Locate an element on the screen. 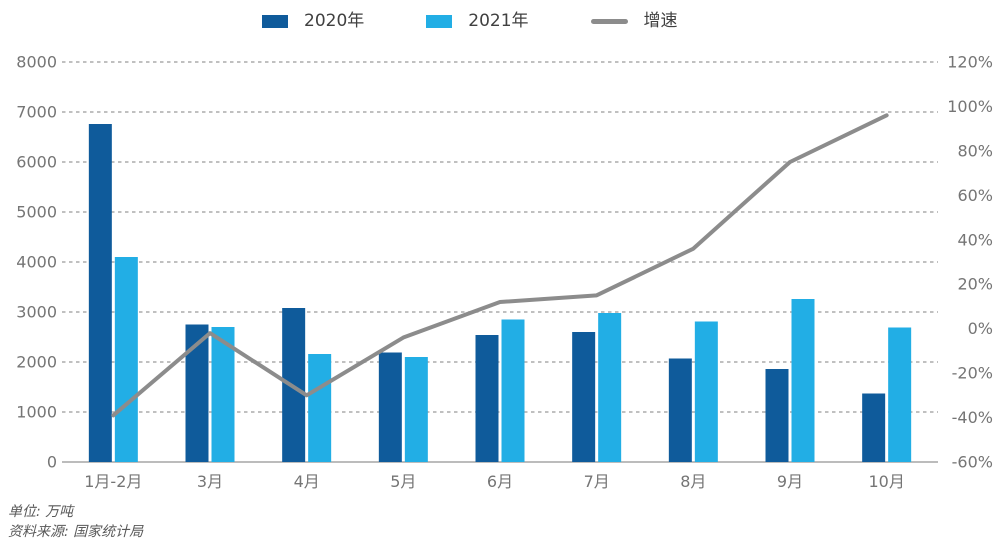 Image resolution: width=1000 pixels, height=559 pixels. x-axis-label: 3月 is located at coordinates (210, 481).